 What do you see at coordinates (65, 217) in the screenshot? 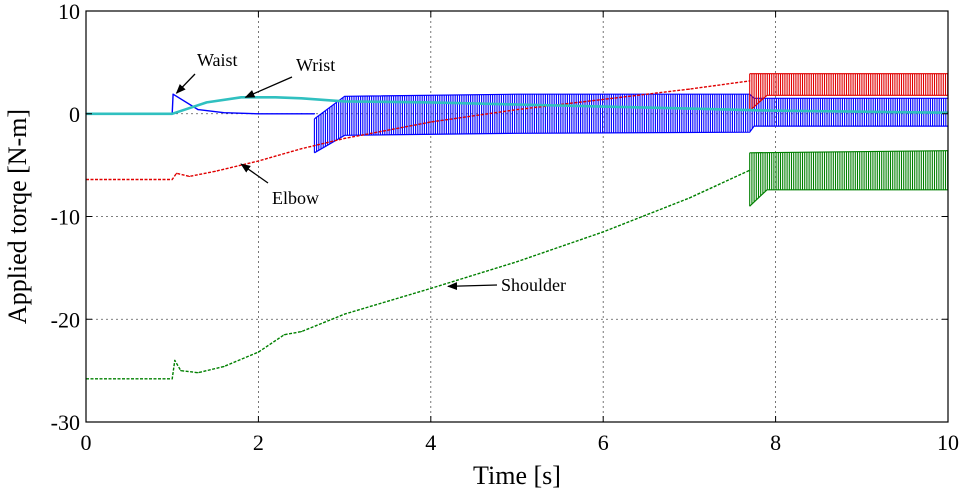
I see `y-tick-label: -10` at bounding box center [65, 217].